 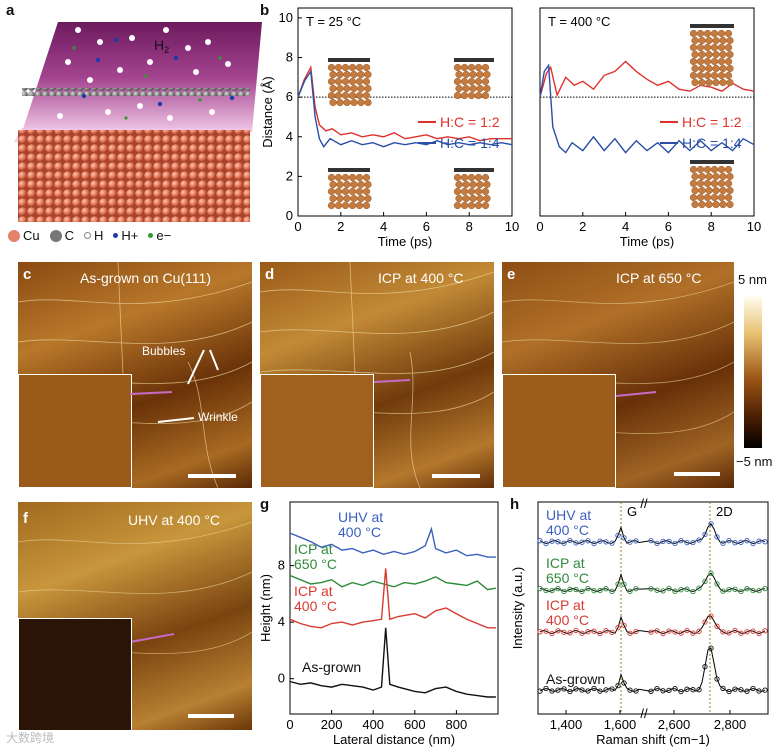 I want to click on panel-e-letter: e, so click(x=511, y=274).